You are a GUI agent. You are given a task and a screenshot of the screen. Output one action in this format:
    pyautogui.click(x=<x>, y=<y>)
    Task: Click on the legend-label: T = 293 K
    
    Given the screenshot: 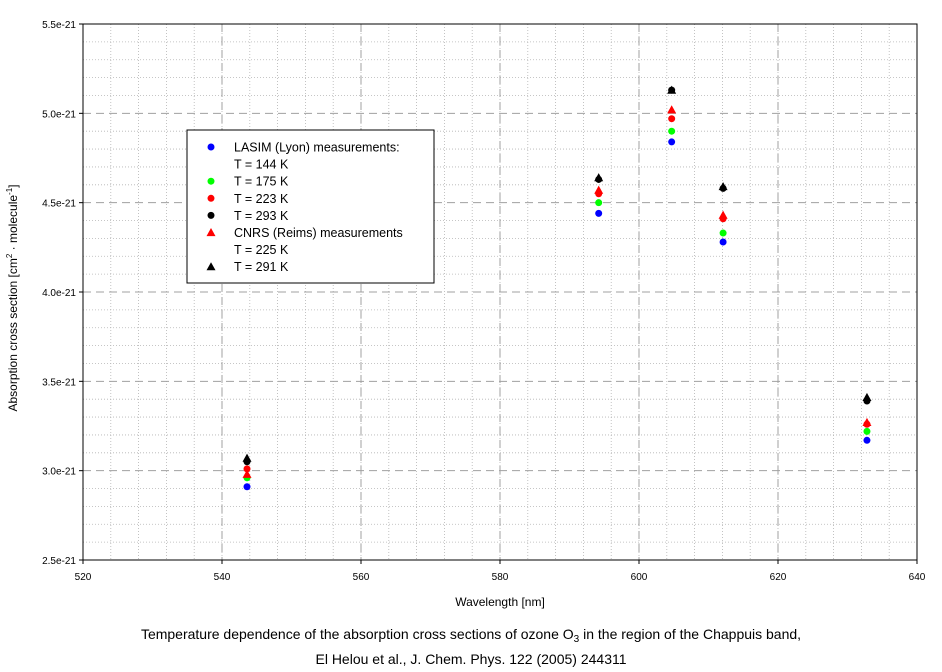 What is the action you would take?
    pyautogui.click(x=261, y=216)
    